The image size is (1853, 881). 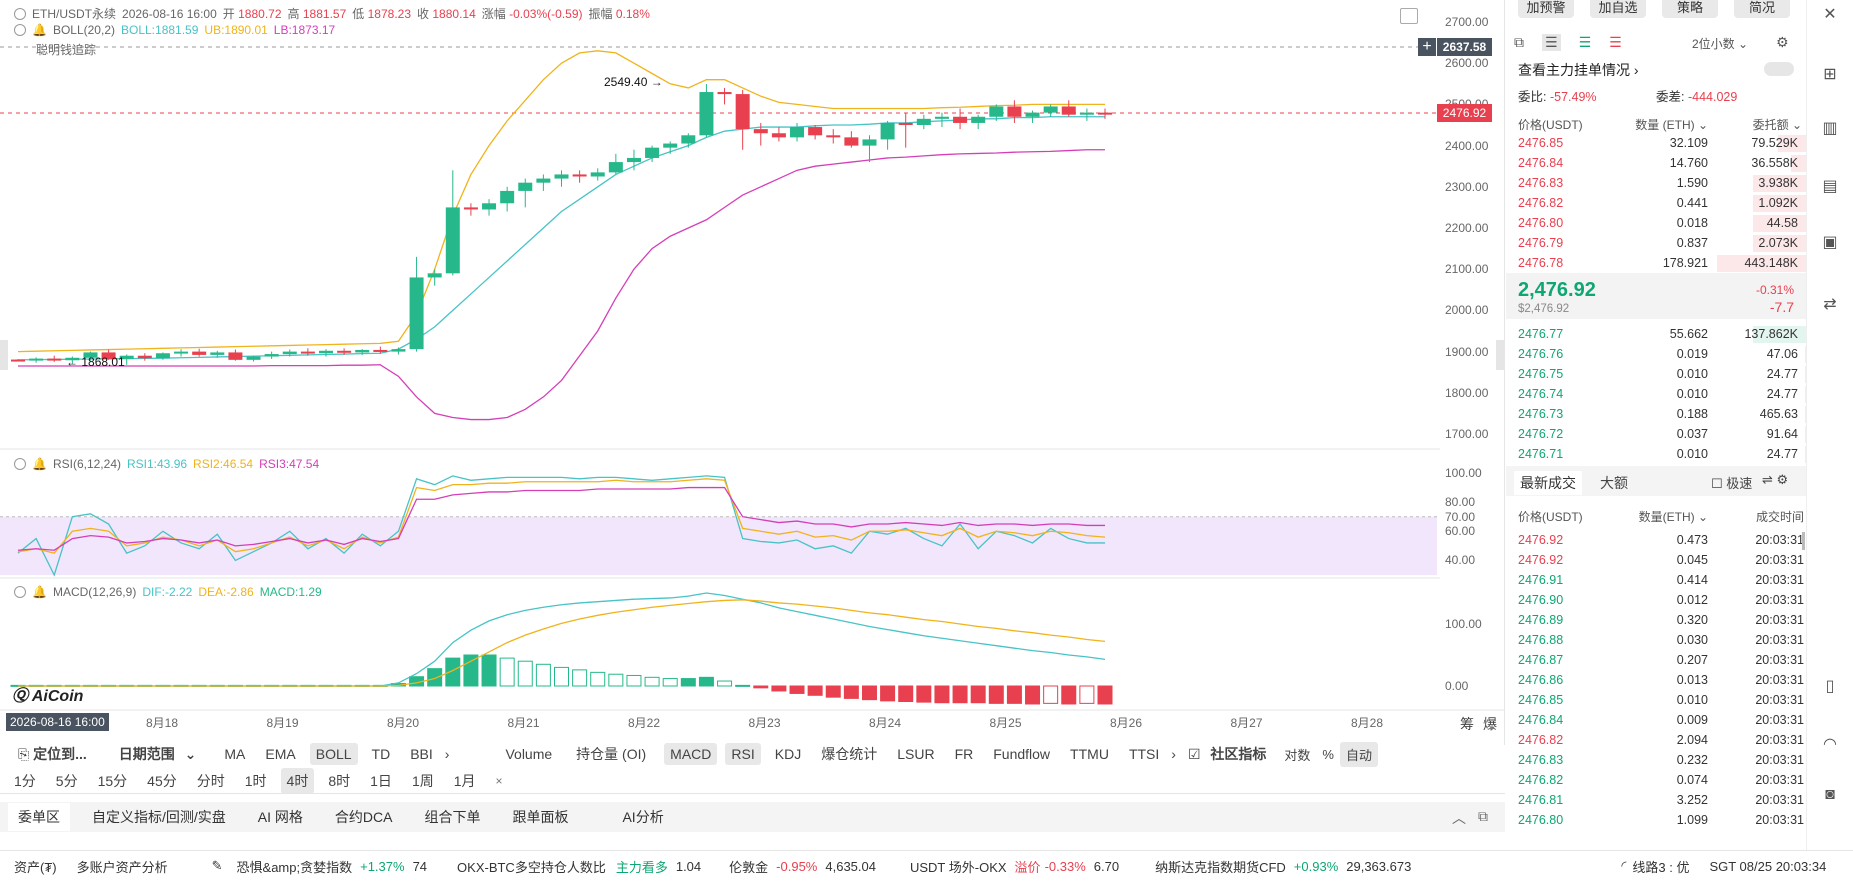 I want to click on trades-scrollbar, so click(x=1803, y=541).